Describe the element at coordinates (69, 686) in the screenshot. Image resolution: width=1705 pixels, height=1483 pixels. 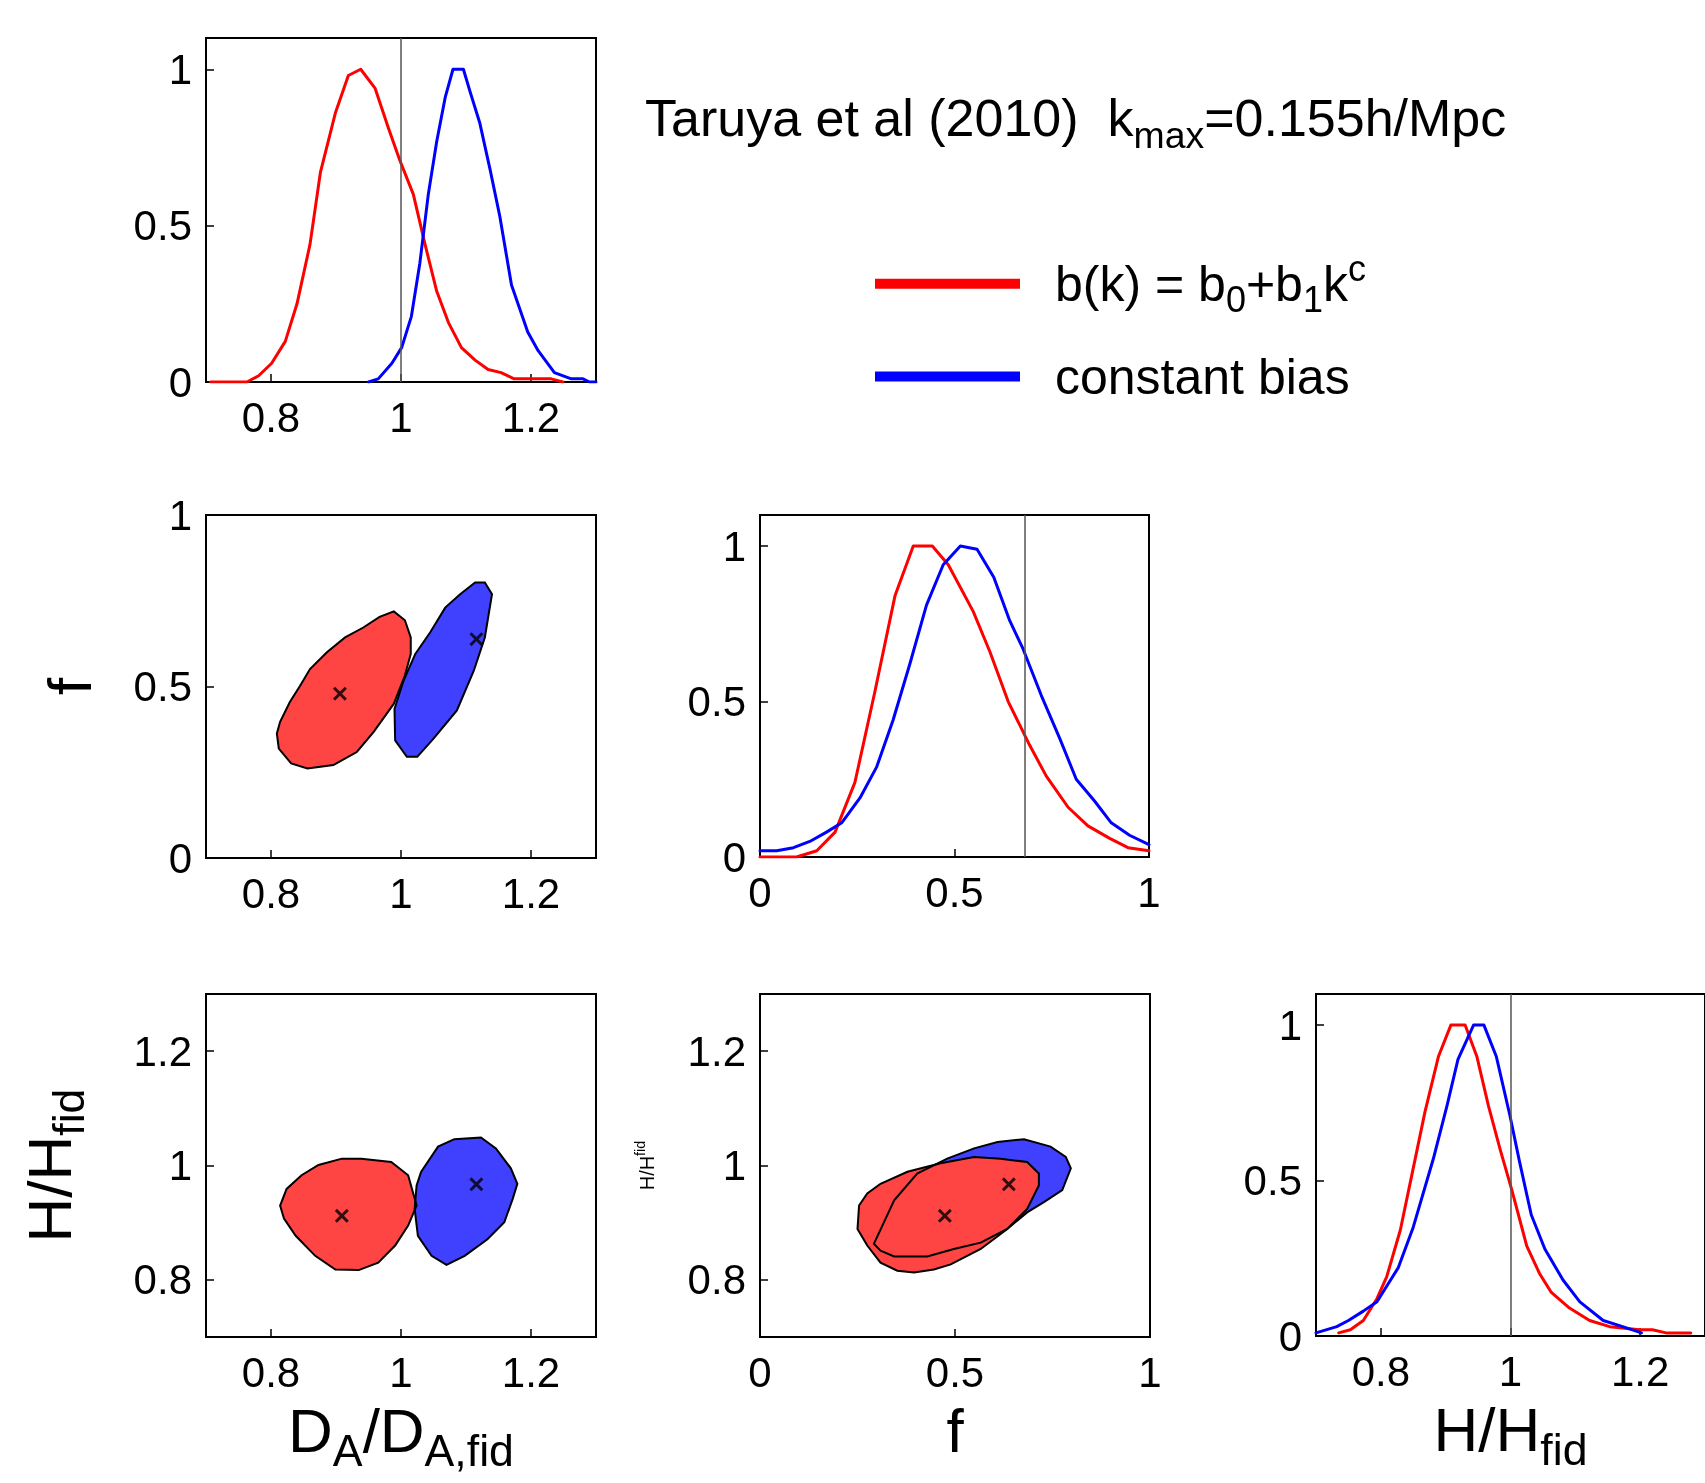
I see `y-axis-title: f` at that location.